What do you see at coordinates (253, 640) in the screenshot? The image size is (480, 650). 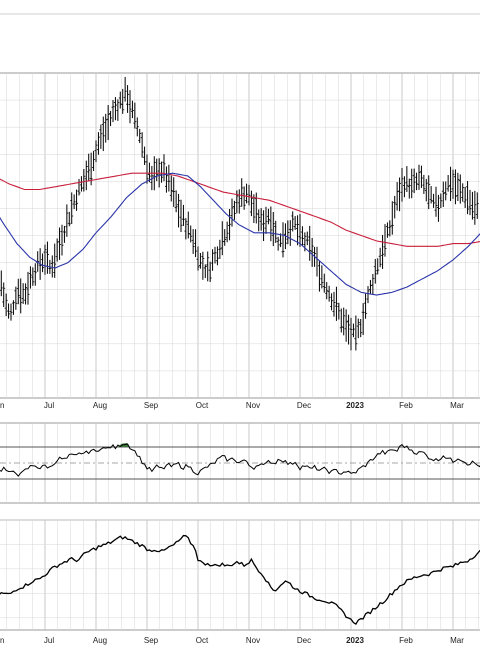 I see `relative-x-tick-label: Nov` at bounding box center [253, 640].